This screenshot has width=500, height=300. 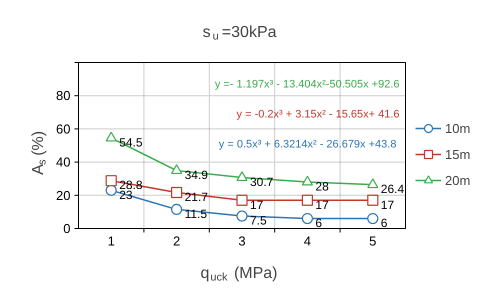 What do you see at coordinates (259, 221) in the screenshot?
I see `data-label: 7.5` at bounding box center [259, 221].